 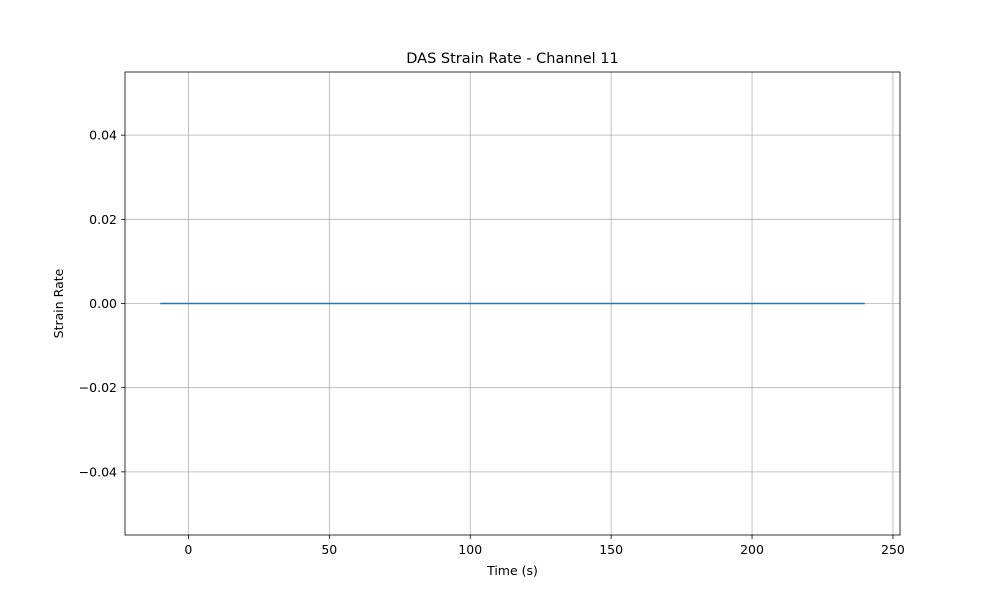 What do you see at coordinates (544, 546) in the screenshot?
I see `x-axis-ticks: 0 50 100 150 200 250` at bounding box center [544, 546].